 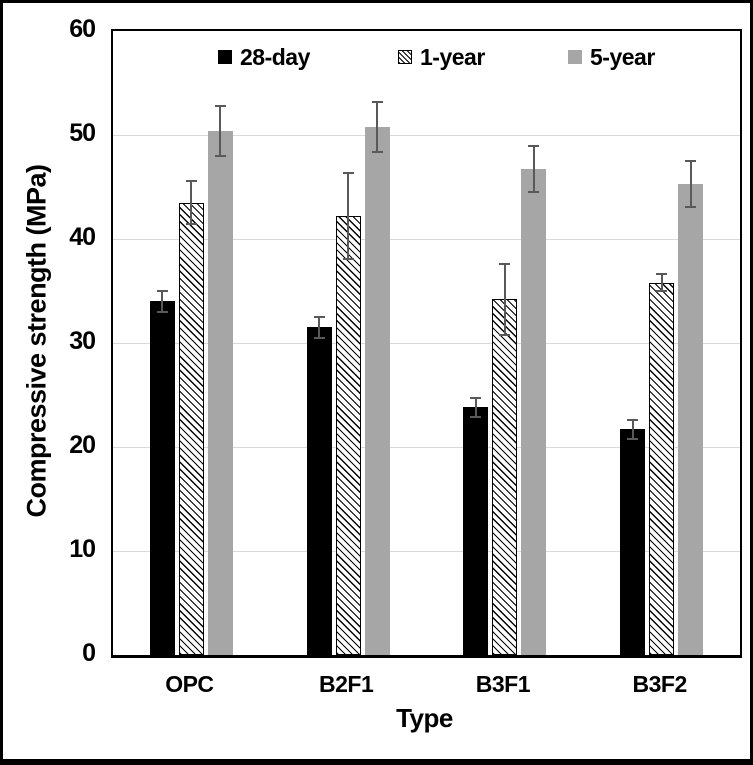 What do you see at coordinates (225, 57) in the screenshot?
I see `legend-swatch-icon-solid-black` at bounding box center [225, 57].